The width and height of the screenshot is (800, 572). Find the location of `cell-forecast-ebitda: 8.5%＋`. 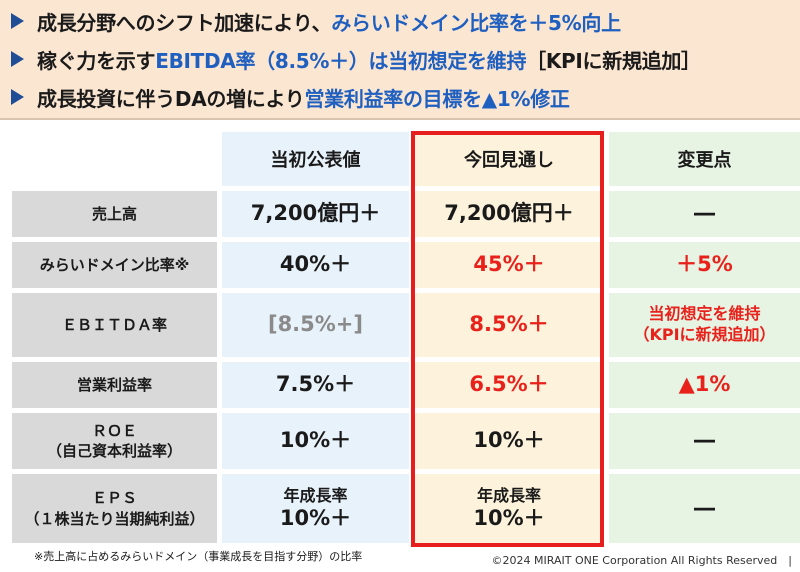

cell-forecast-ebitda: 8.5%＋ is located at coordinates (509, 325).